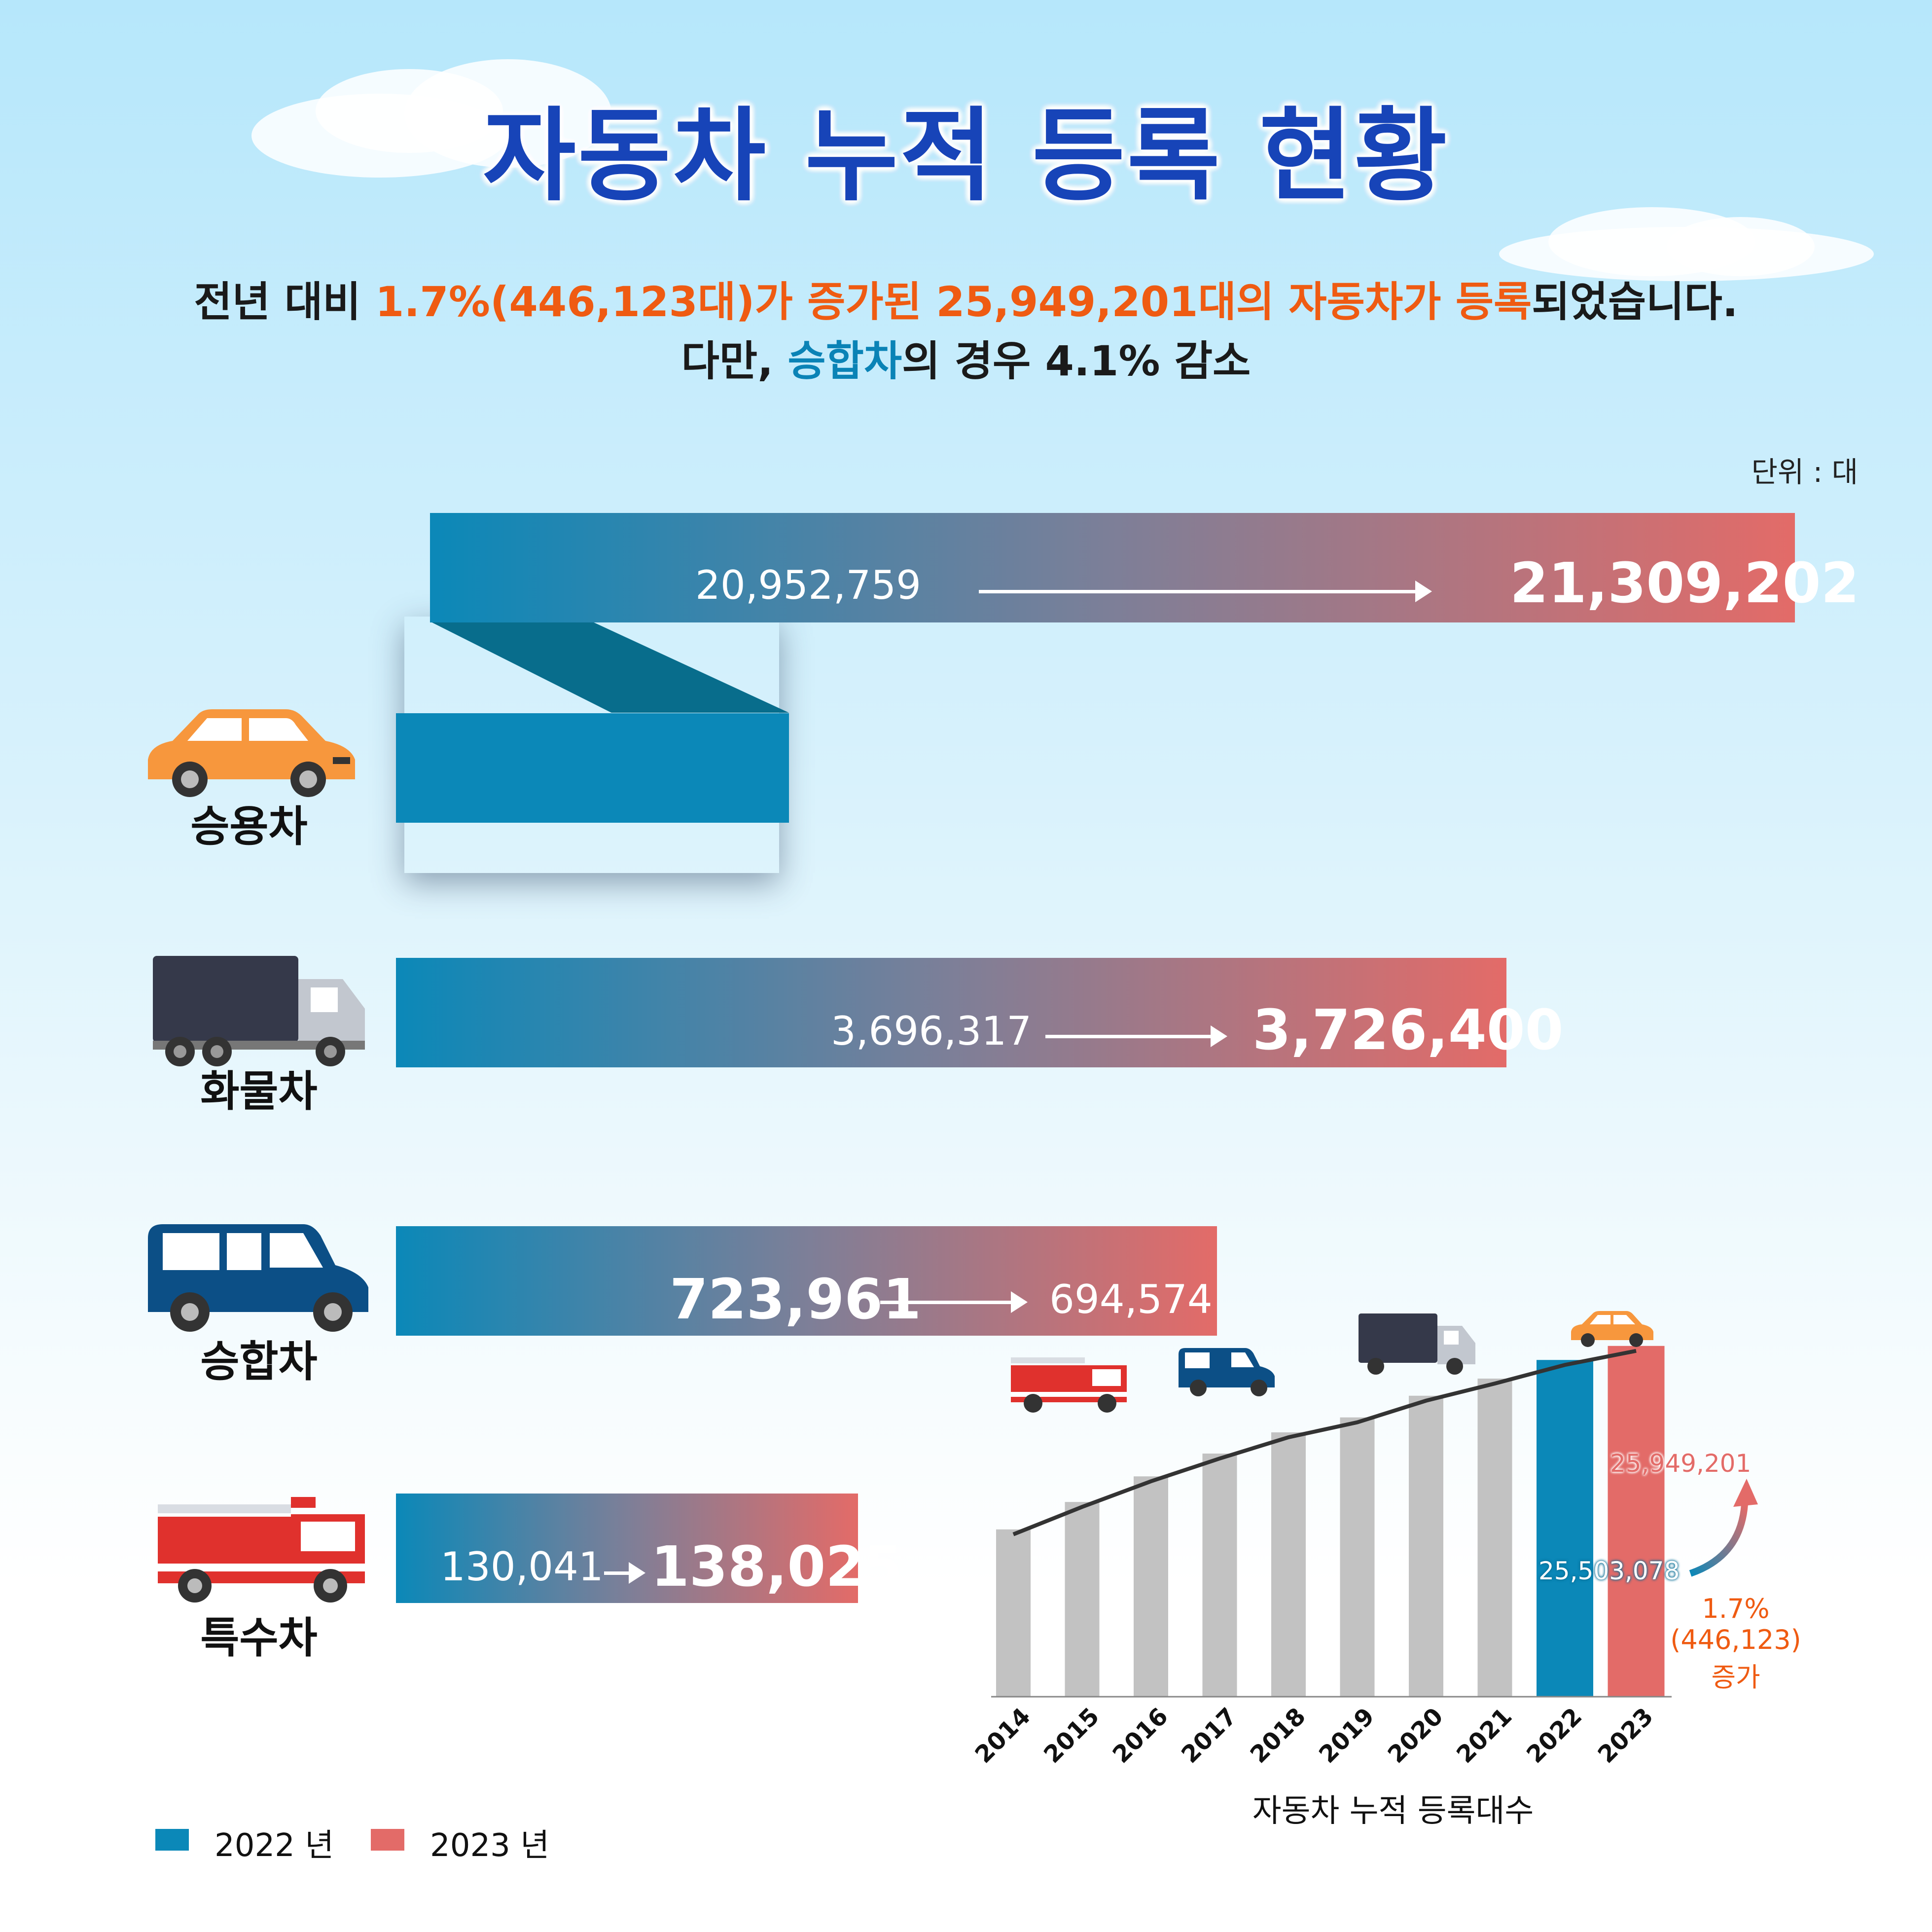 This screenshot has width=1932, height=1932. I want to click on mini-axis-label-2014: 2014, so click(1003, 1736).